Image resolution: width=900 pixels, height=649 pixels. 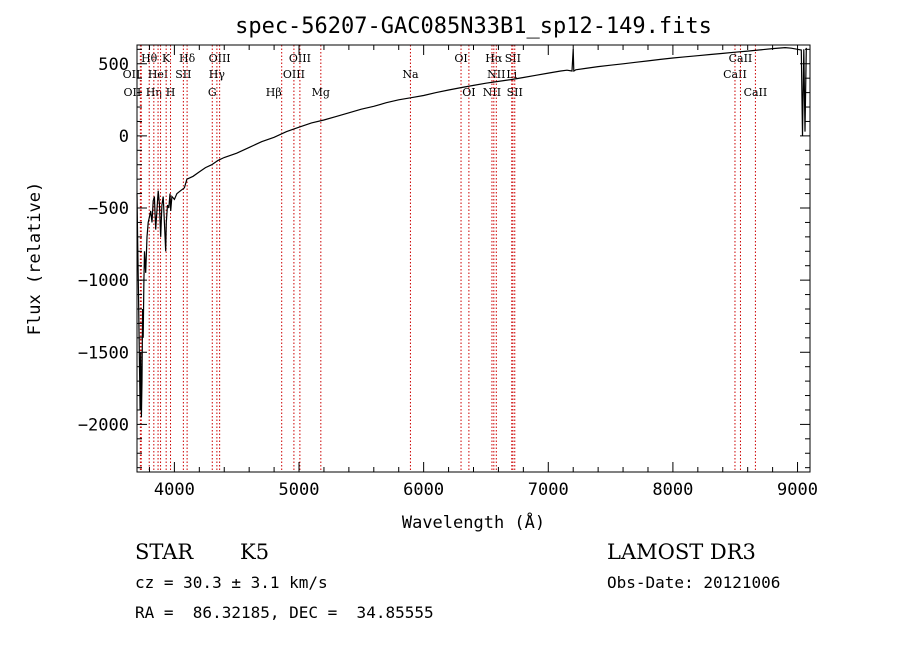 What do you see at coordinates (35, 259) in the screenshot?
I see `y-axis-label: Flux (relative)` at bounding box center [35, 259].